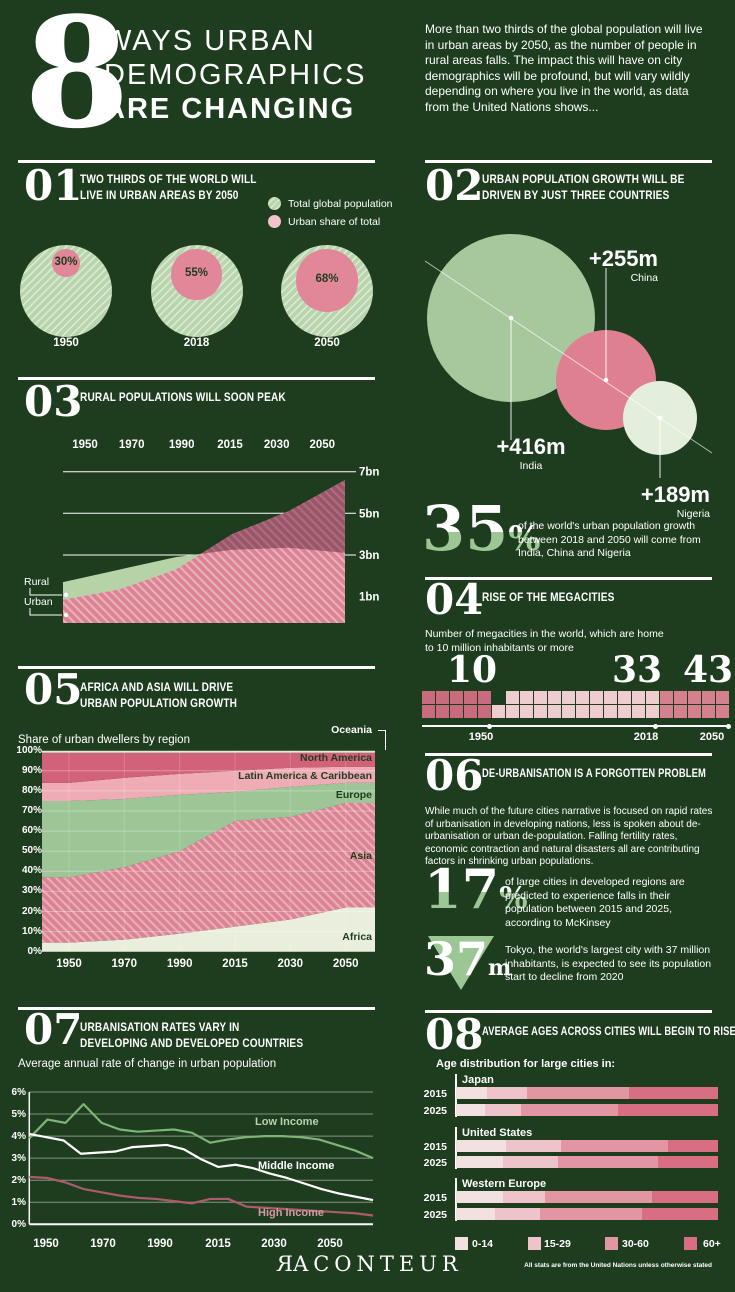 This screenshot has width=735, height=1292. What do you see at coordinates (360, 856) in the screenshot?
I see `region-label: Asia` at bounding box center [360, 856].